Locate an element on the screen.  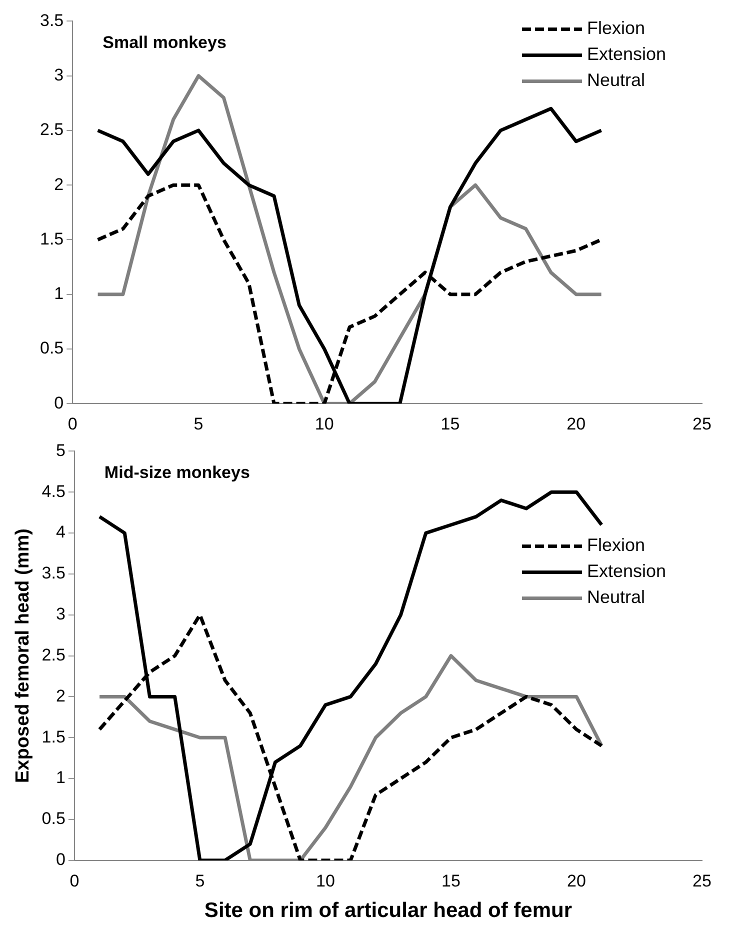
x-axis-title: Site on rim of articular head of femur is located at coordinates (388, 910).